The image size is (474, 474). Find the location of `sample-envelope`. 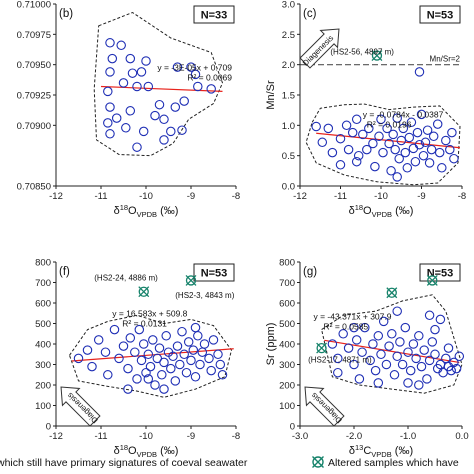

sample-envelope is located at coordinates (158, 84).